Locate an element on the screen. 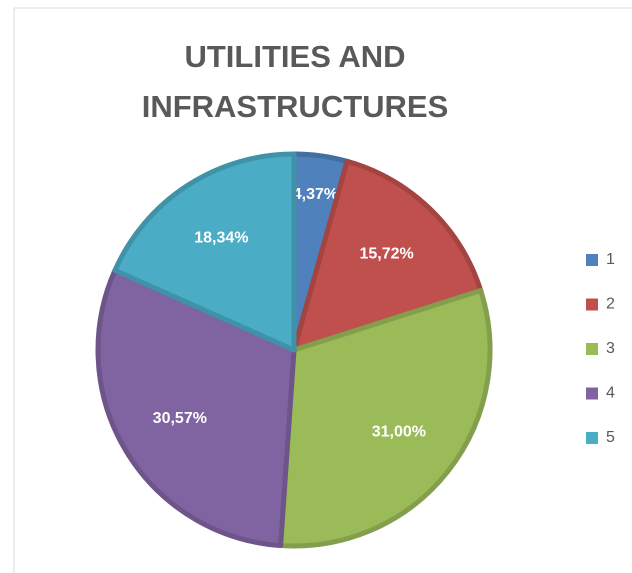  data-label: 30,57% is located at coordinates (180, 418).